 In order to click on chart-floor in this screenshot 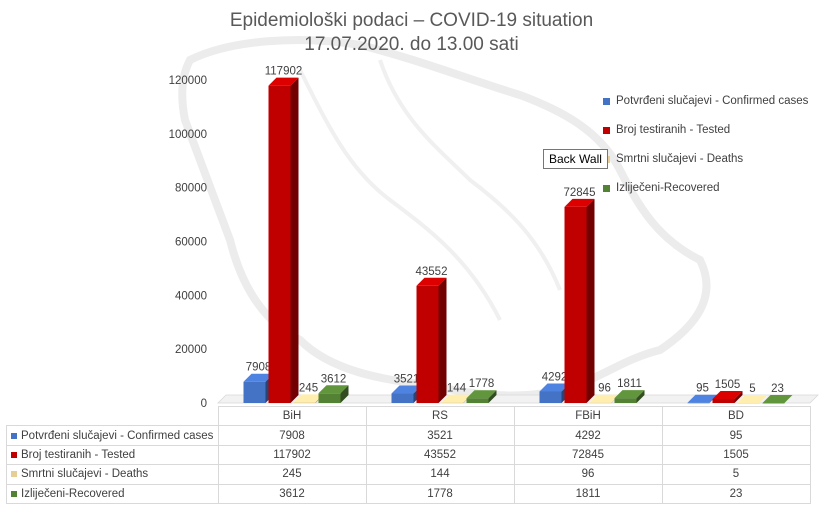, I will do `click(518, 399)`.